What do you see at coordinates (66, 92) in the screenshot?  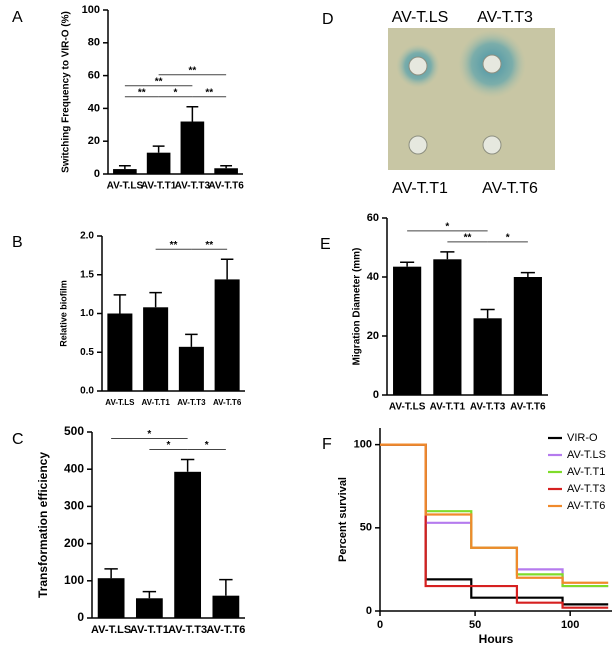 I see `y-axis-label: Switching Frequency to VIR-O (%)` at bounding box center [66, 92].